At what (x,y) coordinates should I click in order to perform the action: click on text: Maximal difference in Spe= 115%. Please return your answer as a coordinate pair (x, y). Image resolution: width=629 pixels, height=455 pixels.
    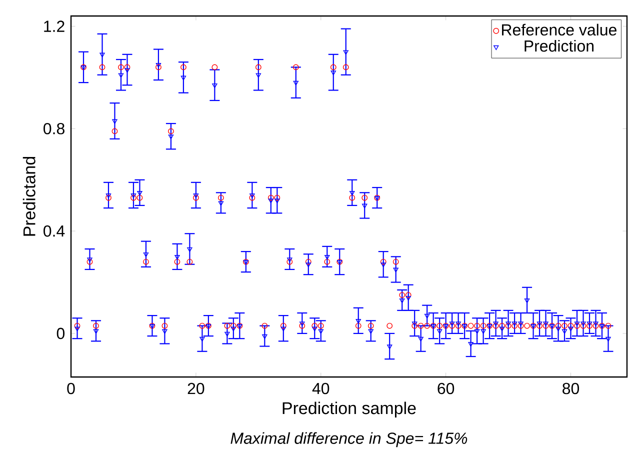
    Looking at the image, I should click on (349, 440).